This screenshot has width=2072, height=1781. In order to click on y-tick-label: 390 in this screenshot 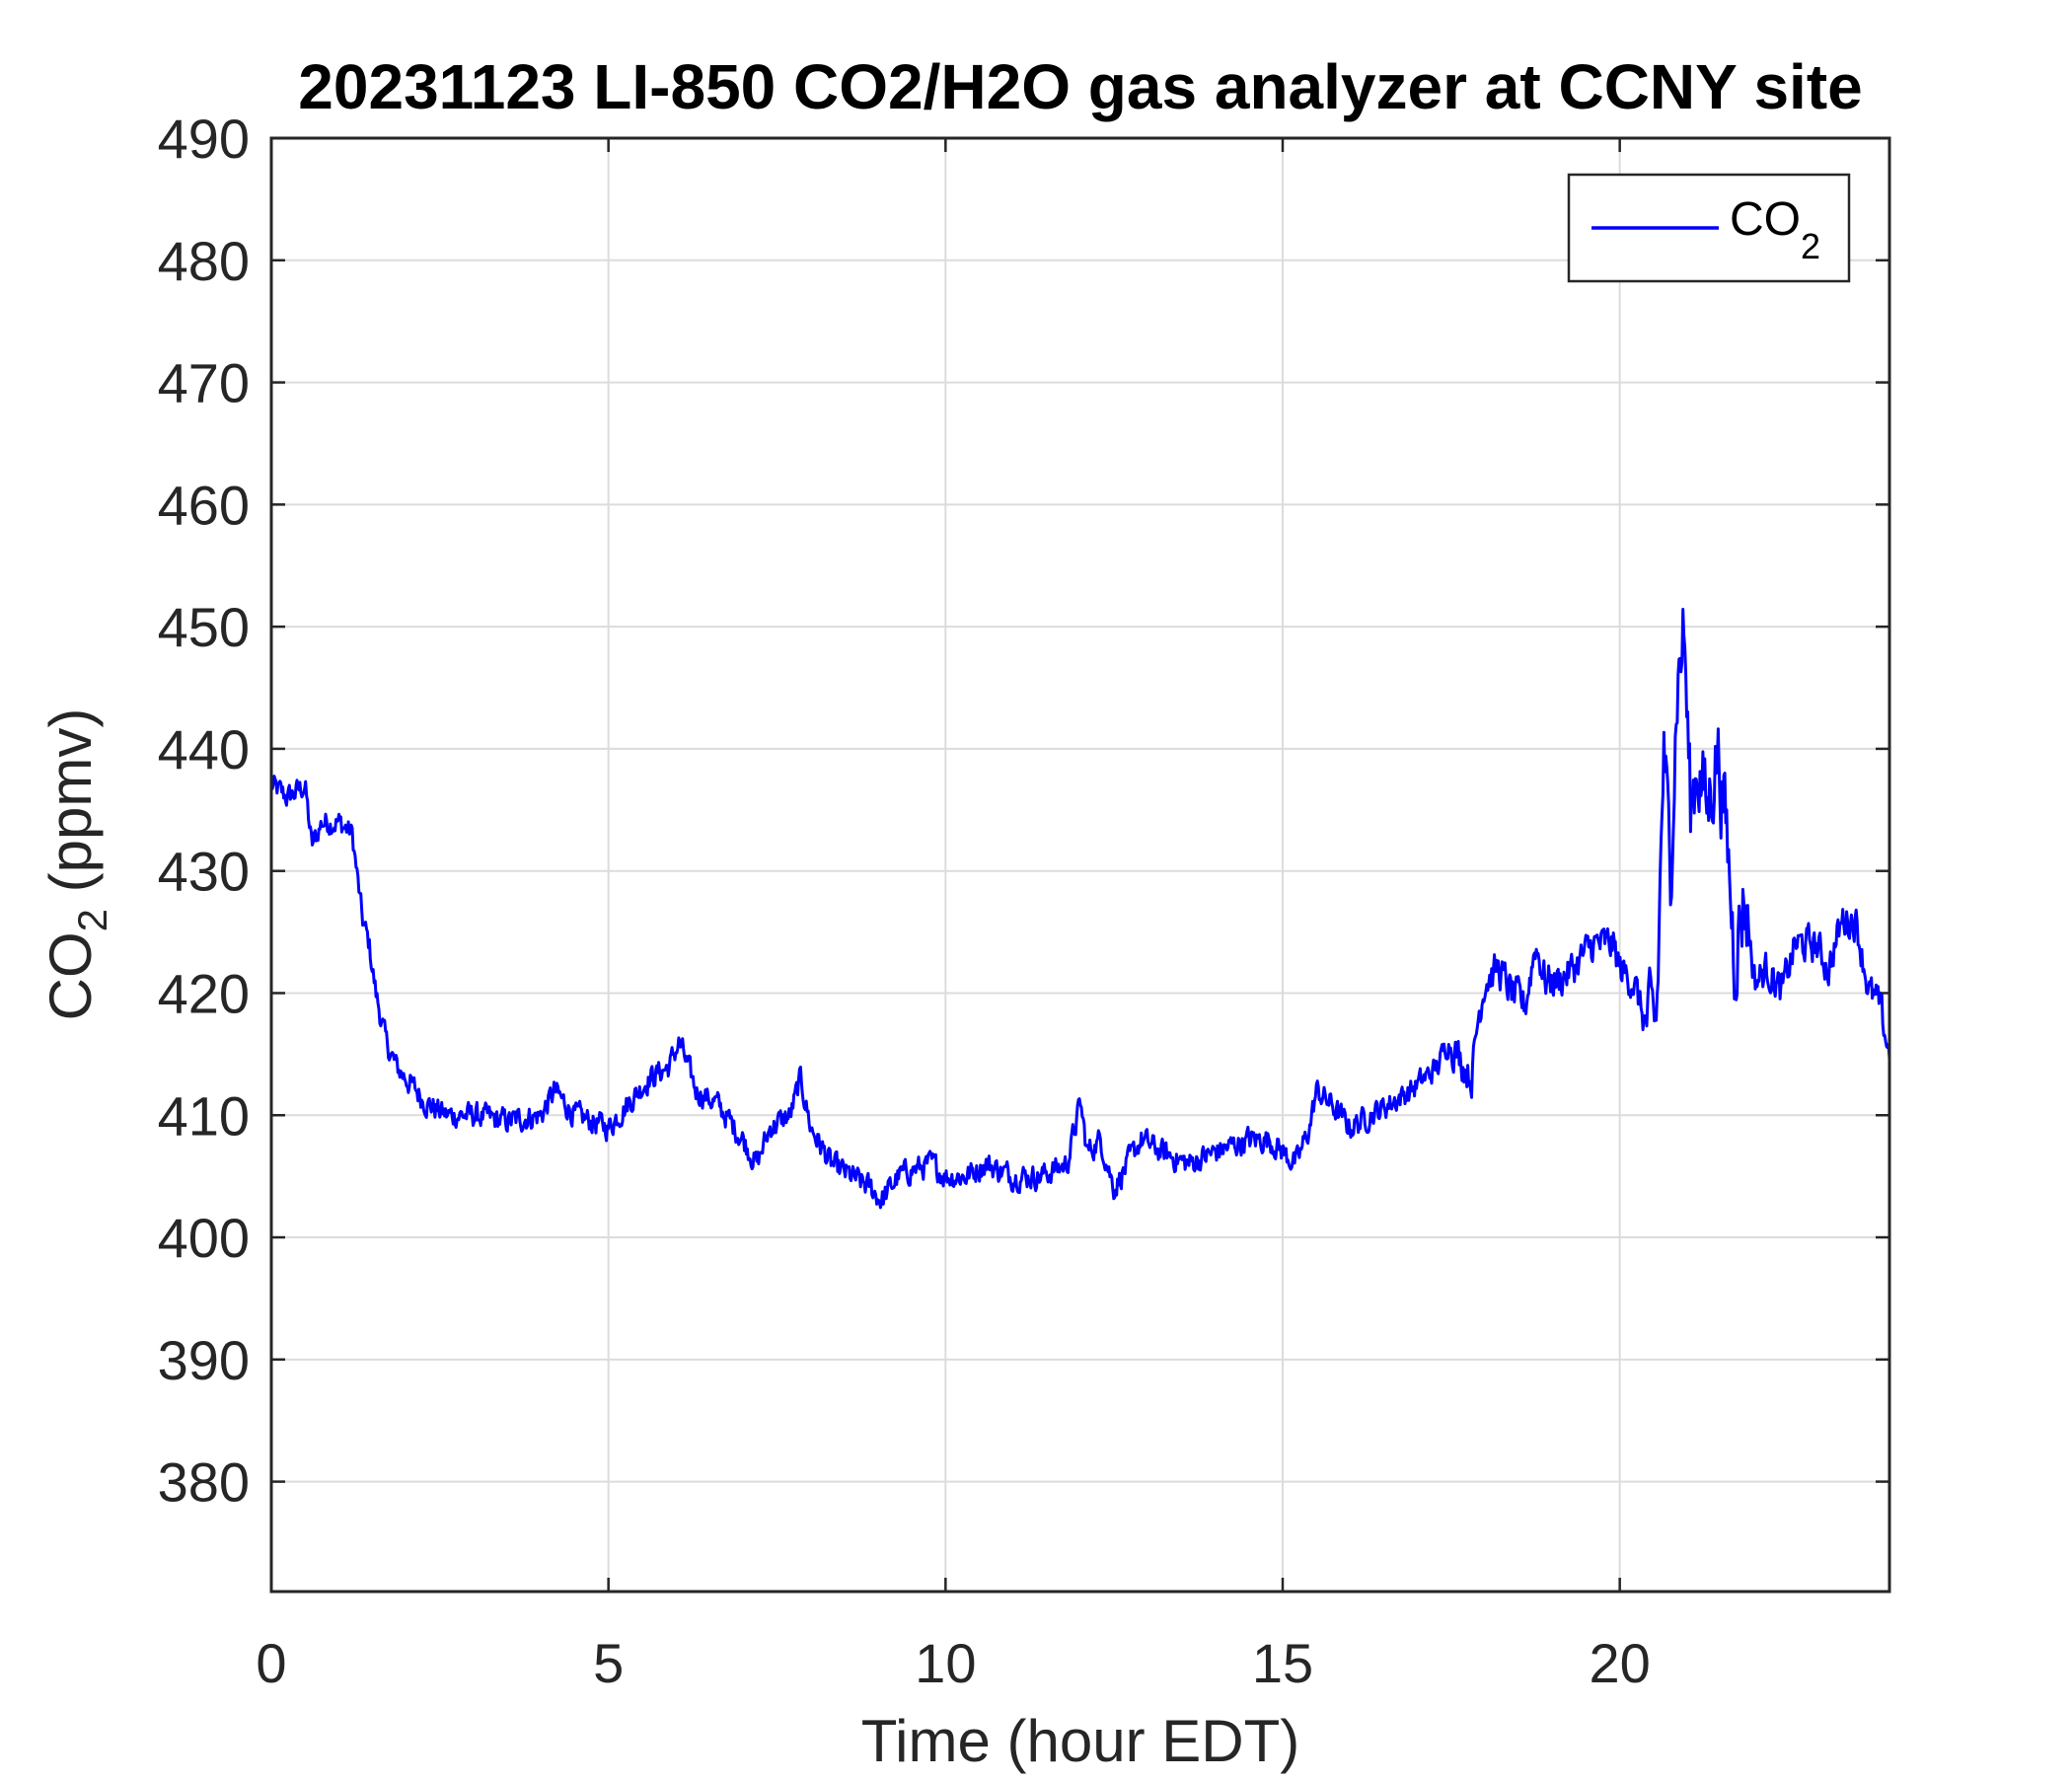, I will do `click(204, 1360)`.